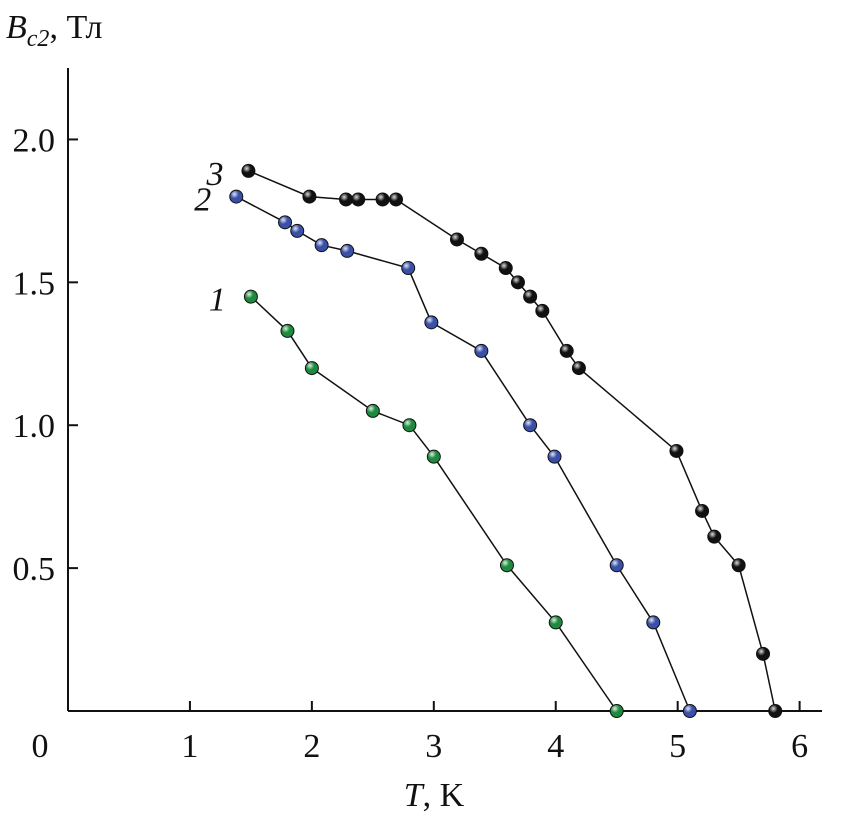  Describe the element at coordinates (433, 746) in the screenshot. I see `x-tick-label: 3` at that location.